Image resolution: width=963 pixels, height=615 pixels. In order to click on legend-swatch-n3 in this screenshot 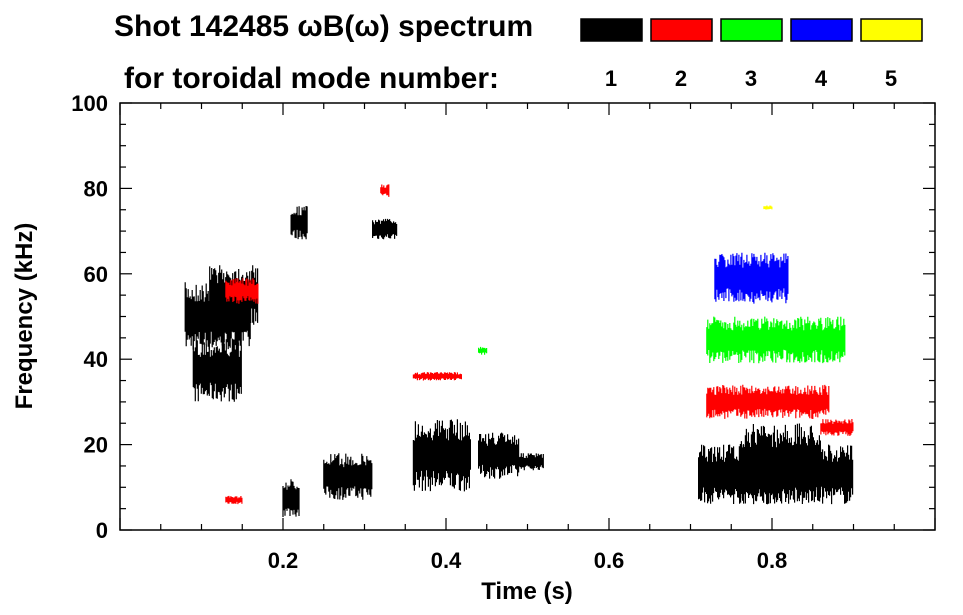, I will do `click(751, 30)`.